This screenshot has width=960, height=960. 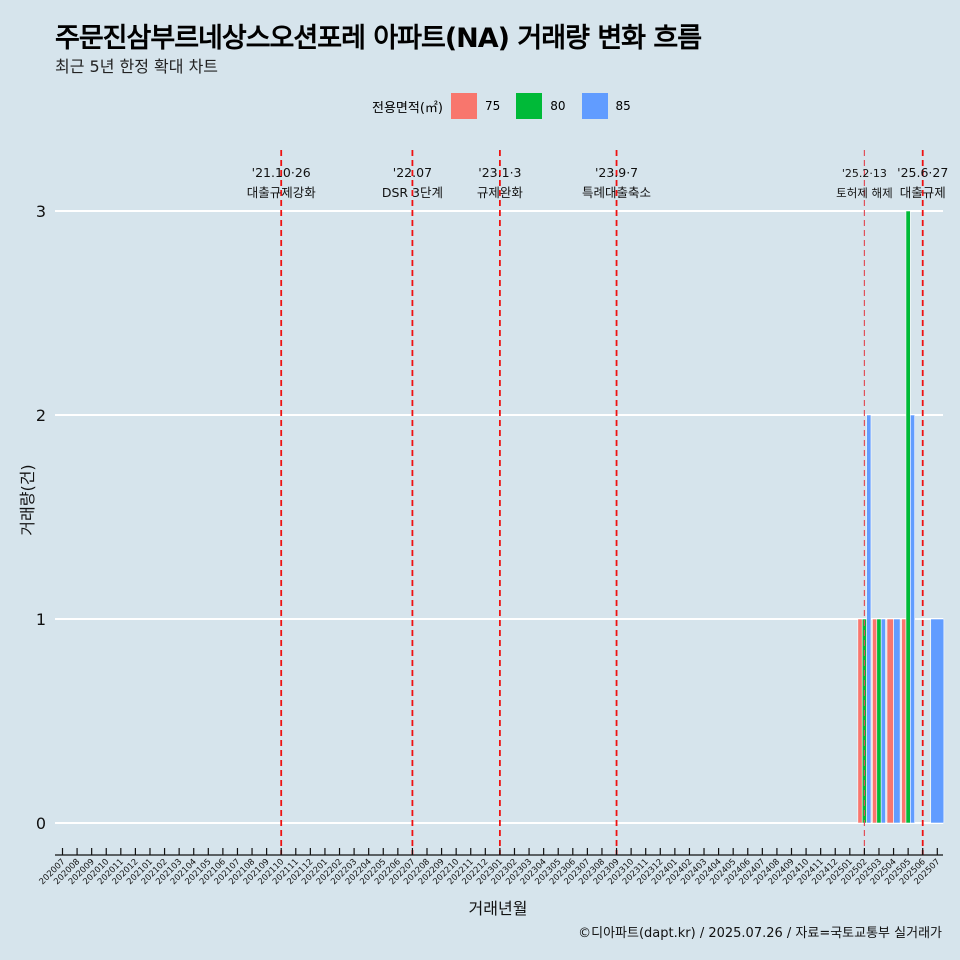 I want to click on chart-title: 주문진삼부르네상스오션포레 아파트(NA) 거래량 변화 흐름, so click(x=378, y=38).